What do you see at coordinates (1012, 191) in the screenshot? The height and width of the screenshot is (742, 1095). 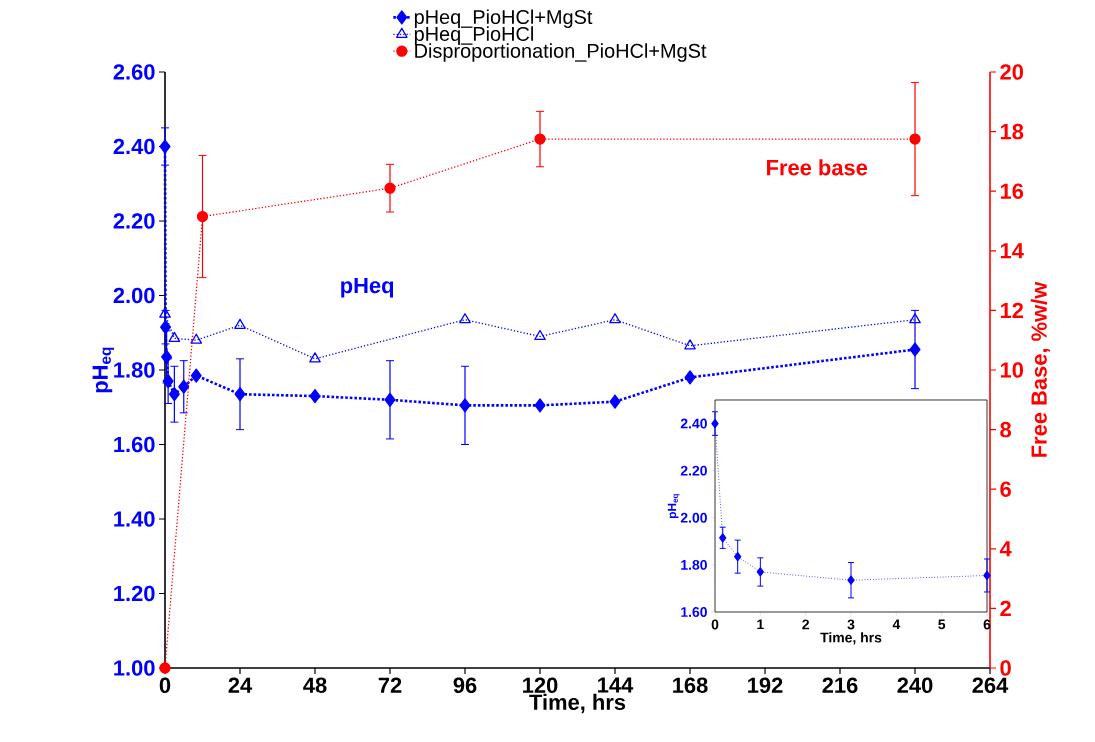 I see `y2-tick-label: 16` at bounding box center [1012, 191].